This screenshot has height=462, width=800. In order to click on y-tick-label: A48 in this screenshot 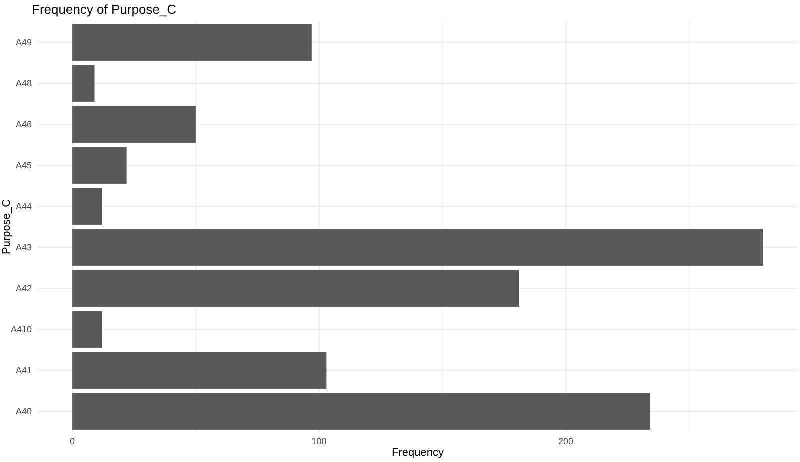, I will do `click(24, 83)`.